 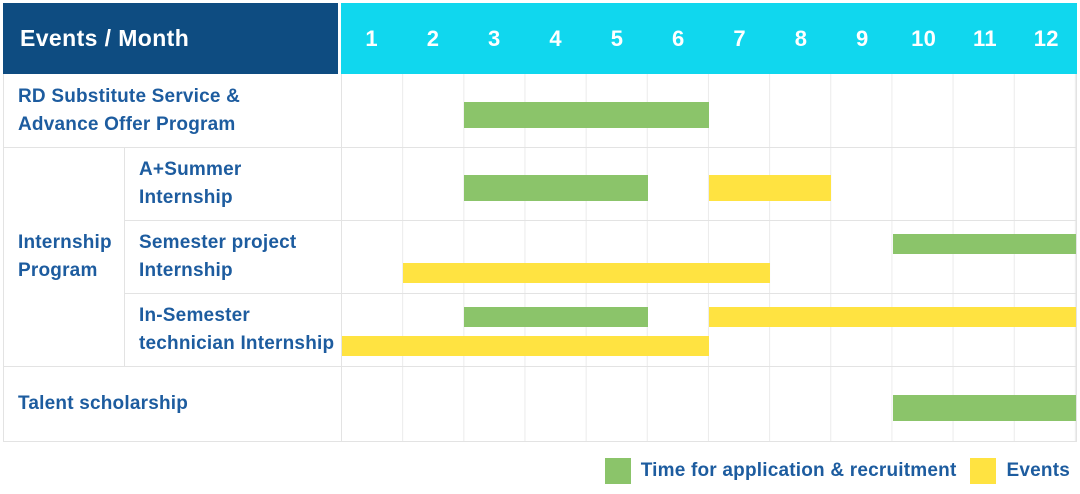 I want to click on legend-item-application-recruitment: Time for application & recruitment, so click(x=780, y=471).